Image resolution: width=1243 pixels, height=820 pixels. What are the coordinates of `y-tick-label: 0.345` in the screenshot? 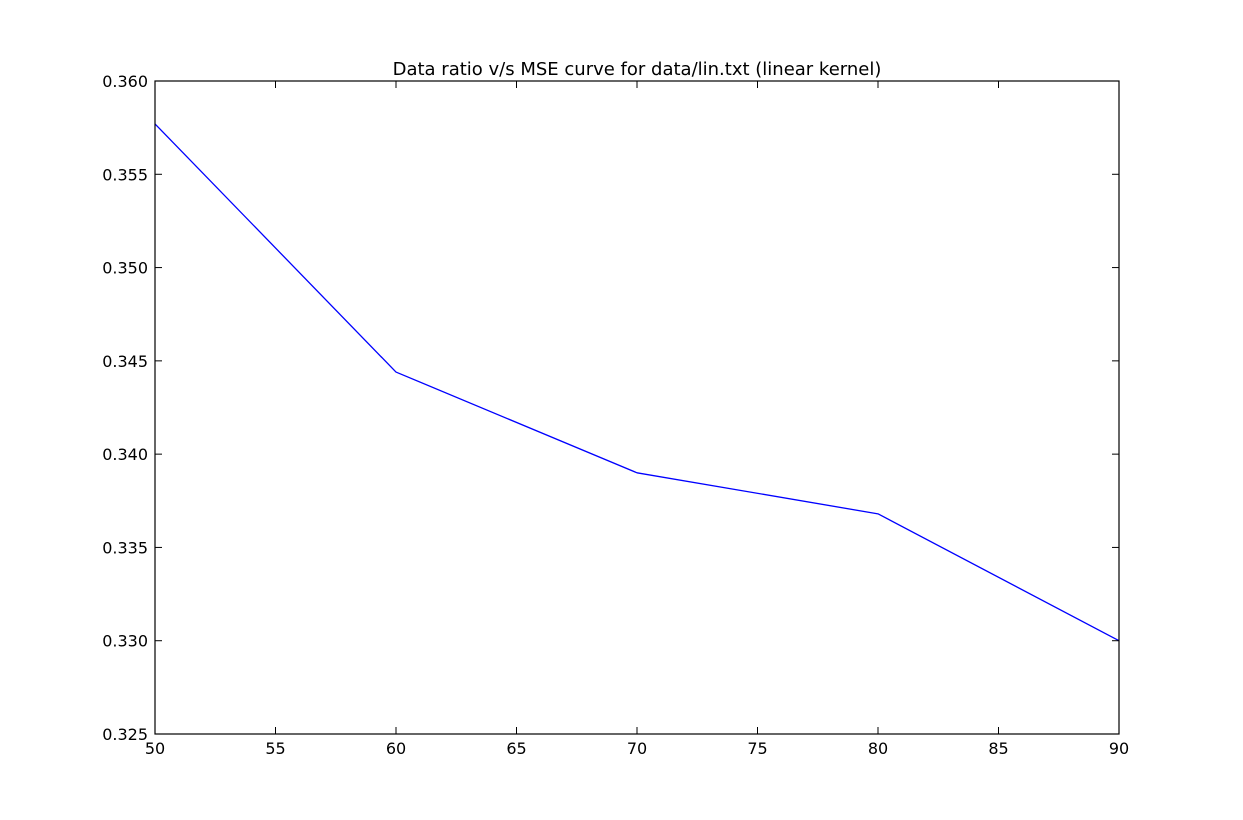 It's located at (125, 361).